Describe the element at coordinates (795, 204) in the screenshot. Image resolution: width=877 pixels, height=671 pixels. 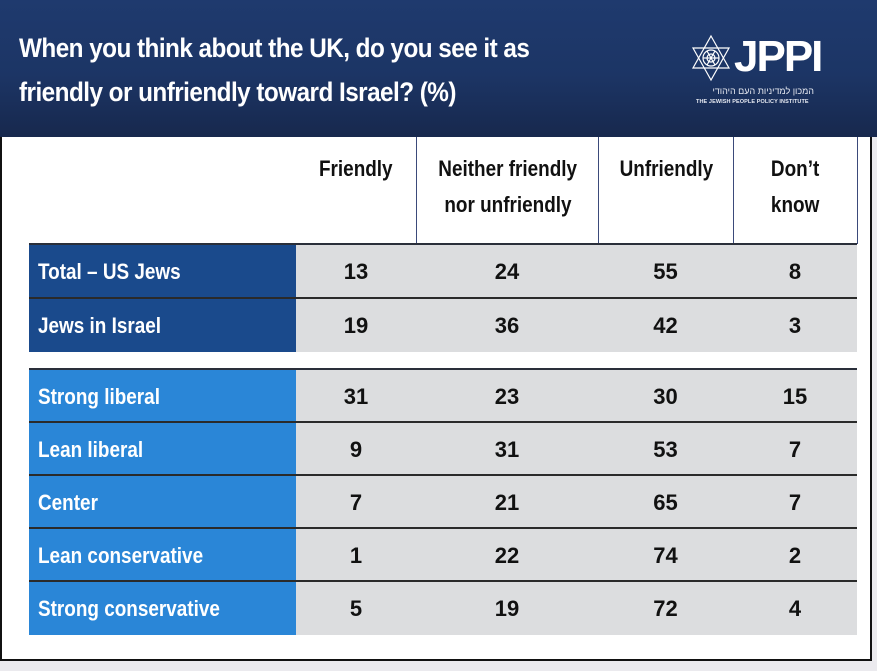
I see `column-header-text: know` at that location.